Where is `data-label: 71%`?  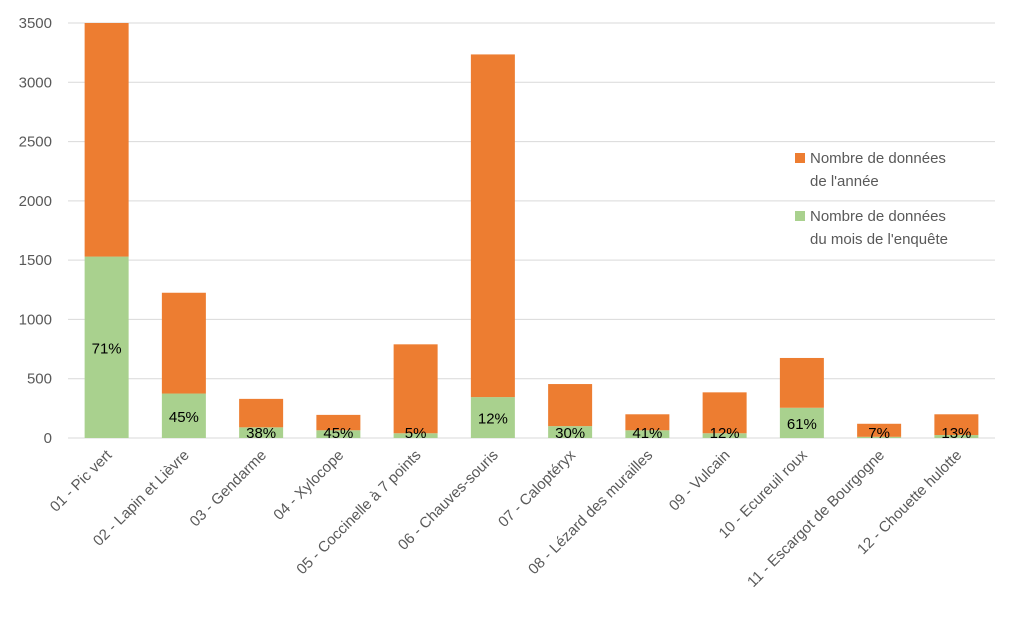
data-label: 71% is located at coordinates (107, 348).